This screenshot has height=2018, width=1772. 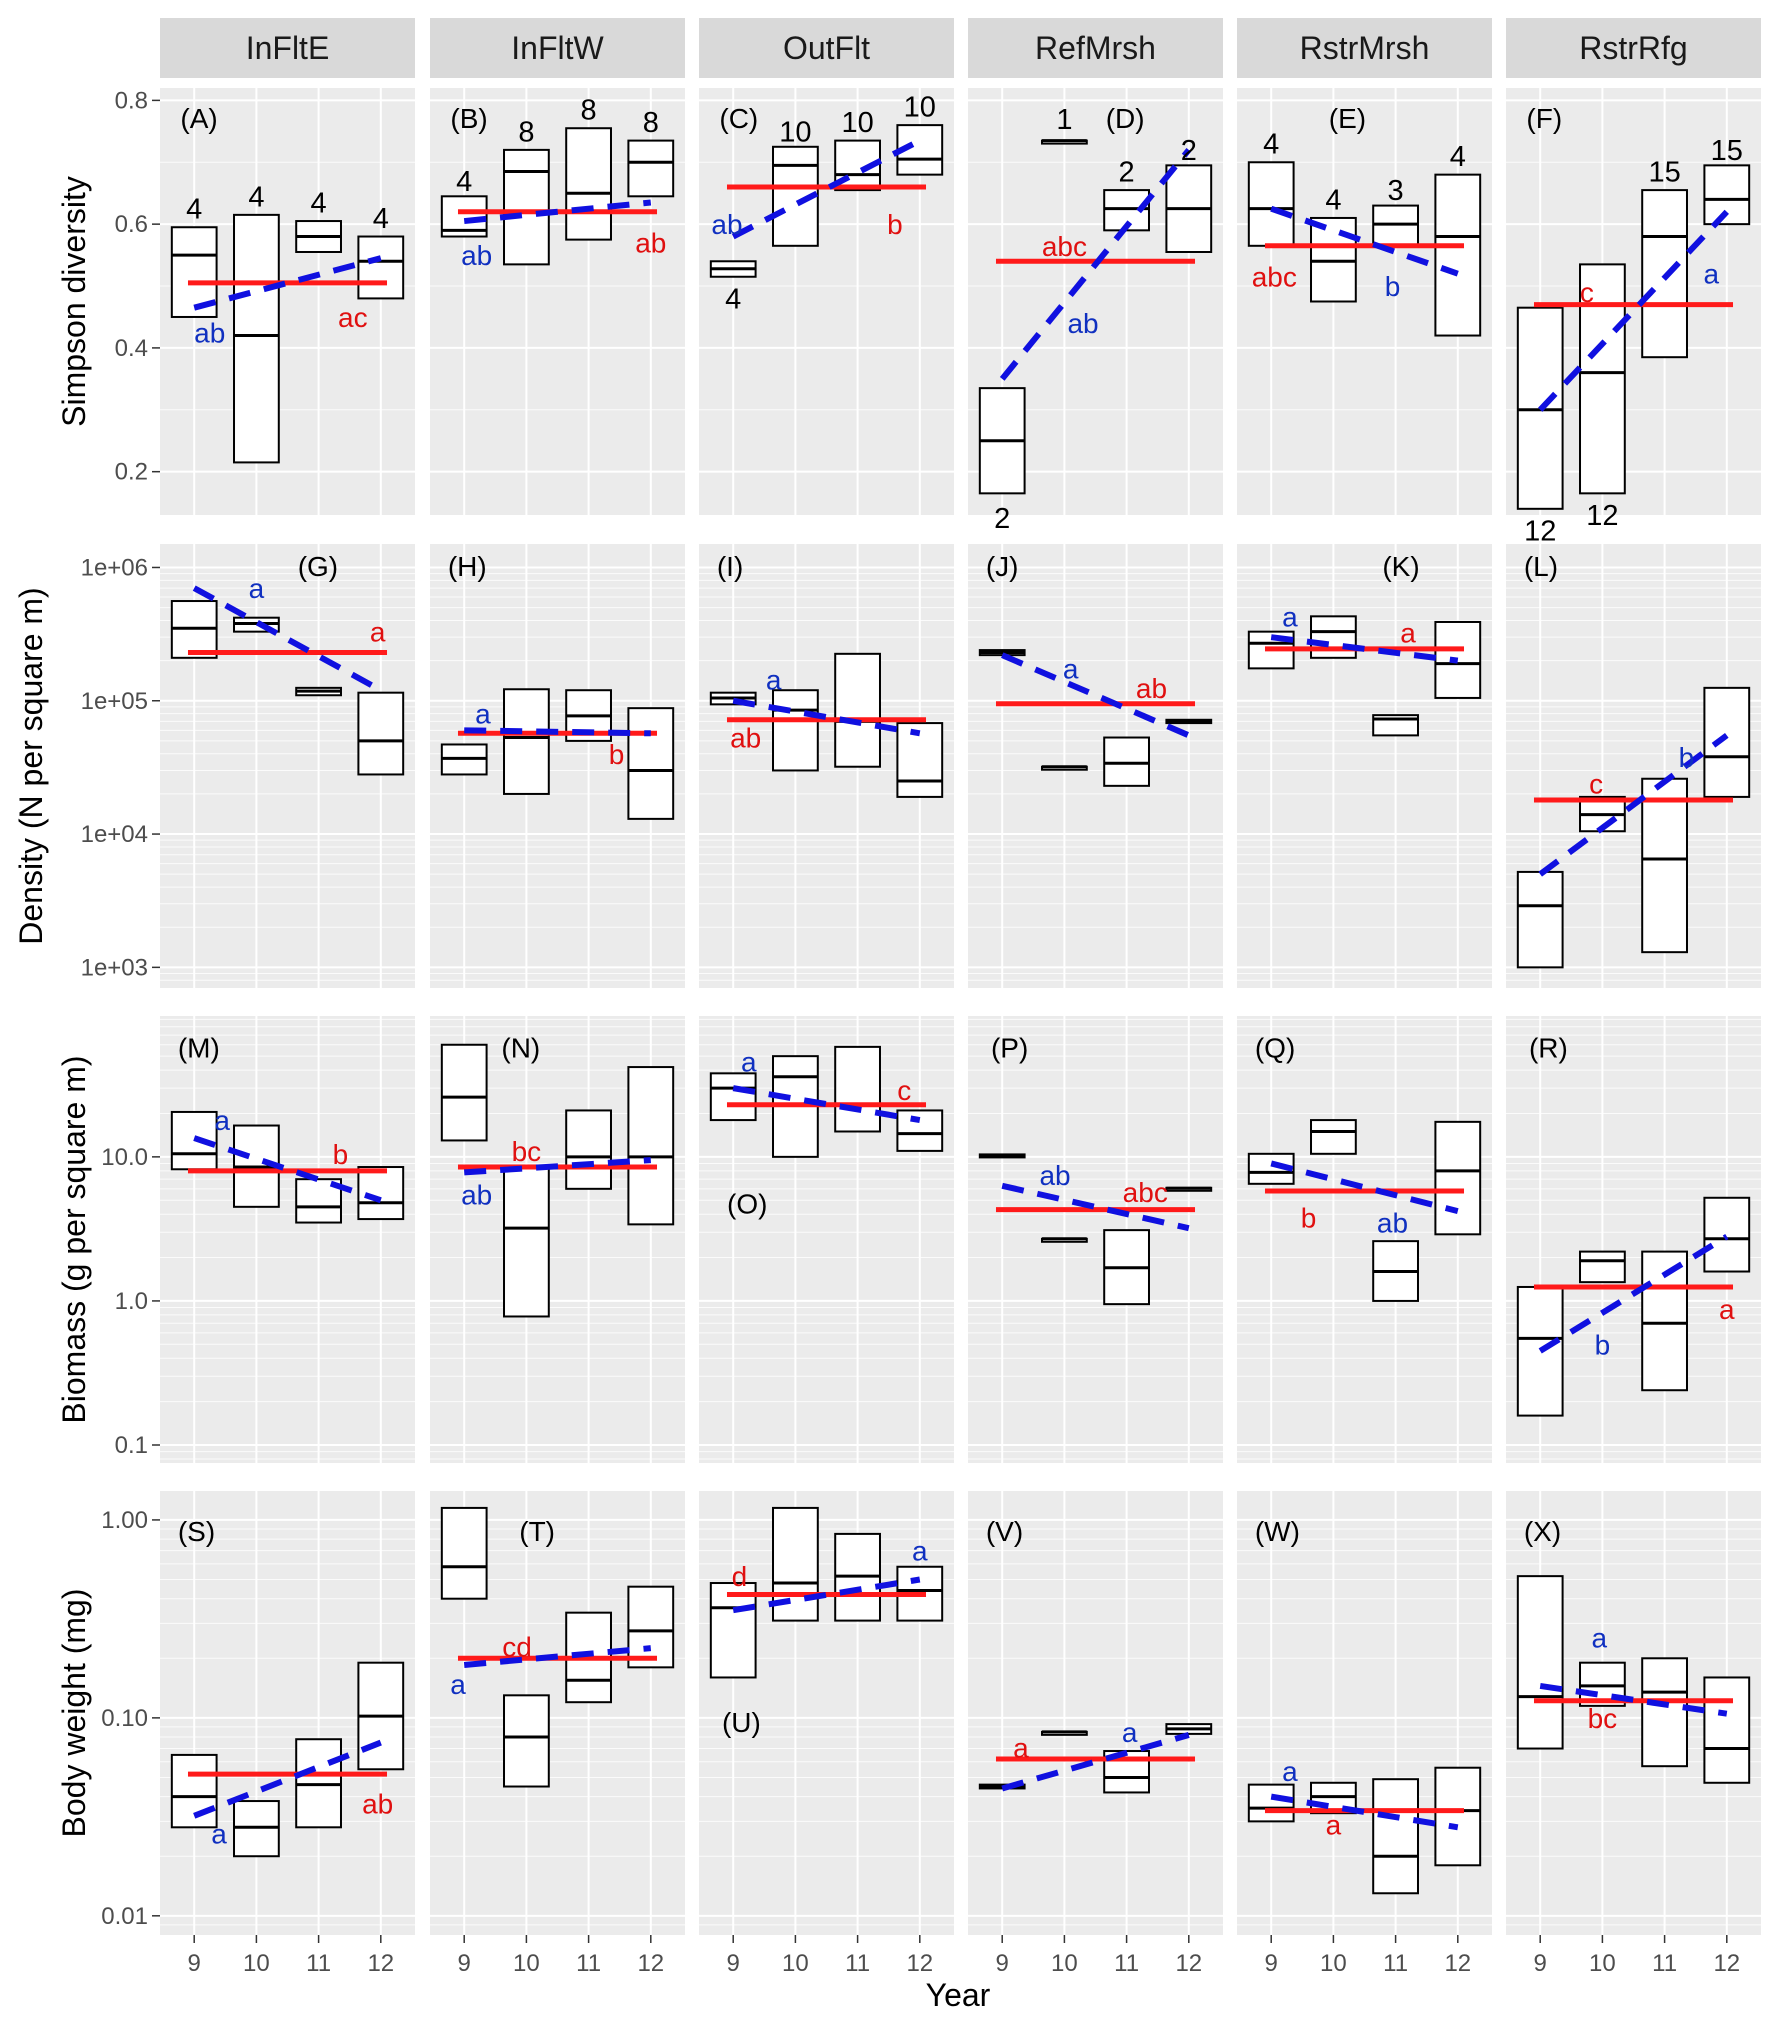 What do you see at coordinates (1400, 566) in the screenshot?
I see `panel-letter: (K)` at bounding box center [1400, 566].